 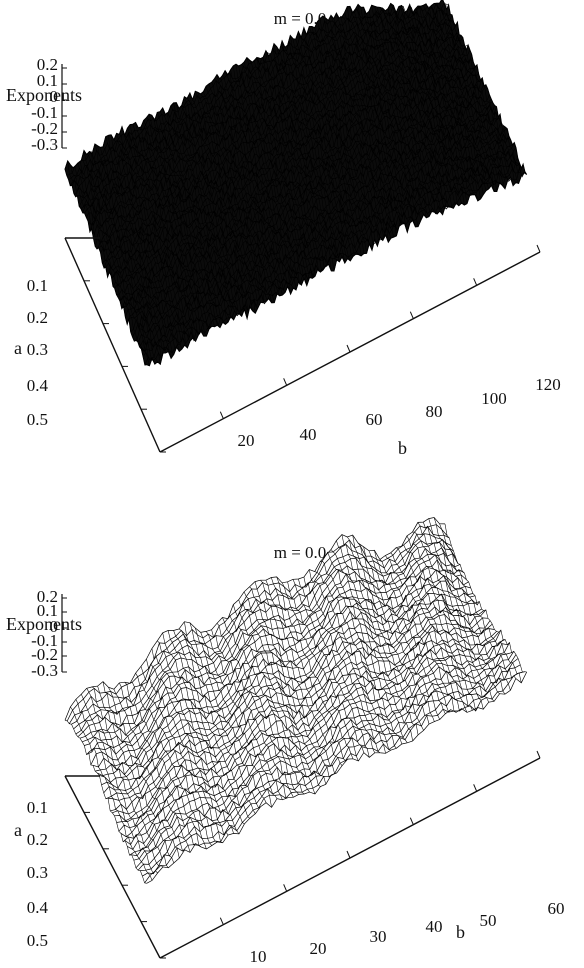 What do you see at coordinates (37, 940) in the screenshot?
I see `a-tick-label: 0.5` at bounding box center [37, 940].